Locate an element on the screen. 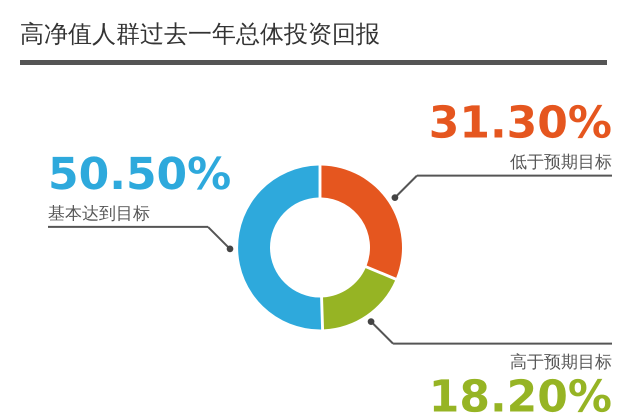 The image size is (640, 420). slice-label: 高于预期目标 is located at coordinates (561, 362).